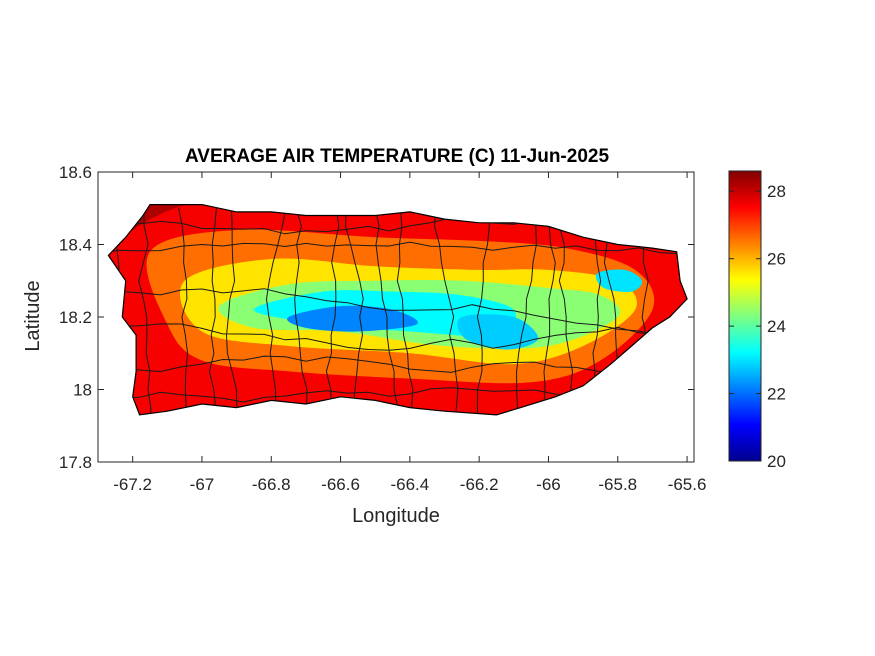 Image resolution: width=875 pixels, height=656 pixels. I want to click on x-tick-label: -65.8, so click(617, 484).